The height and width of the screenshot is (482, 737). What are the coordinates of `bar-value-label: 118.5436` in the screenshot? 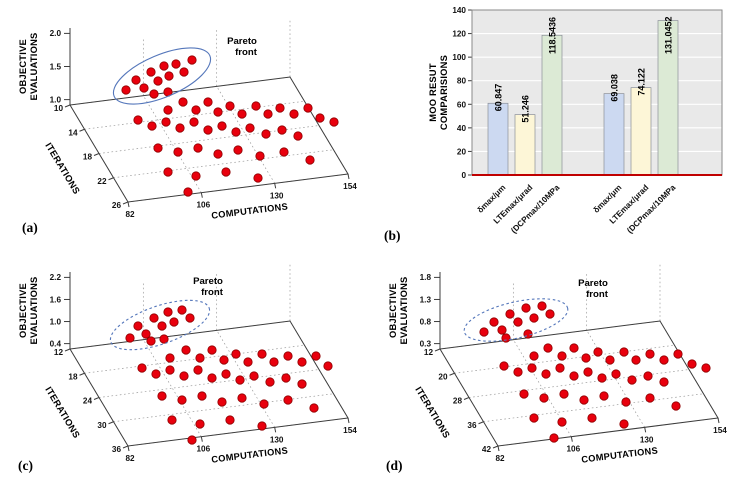 It's located at (553, 35).